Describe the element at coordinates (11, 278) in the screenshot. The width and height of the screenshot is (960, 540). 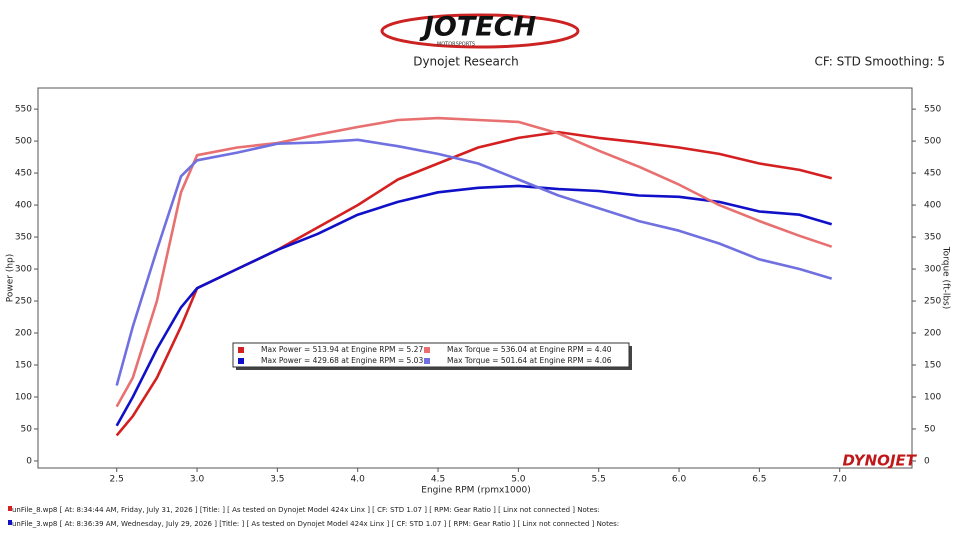
I see `y-axis-label: Power (hp)` at that location.